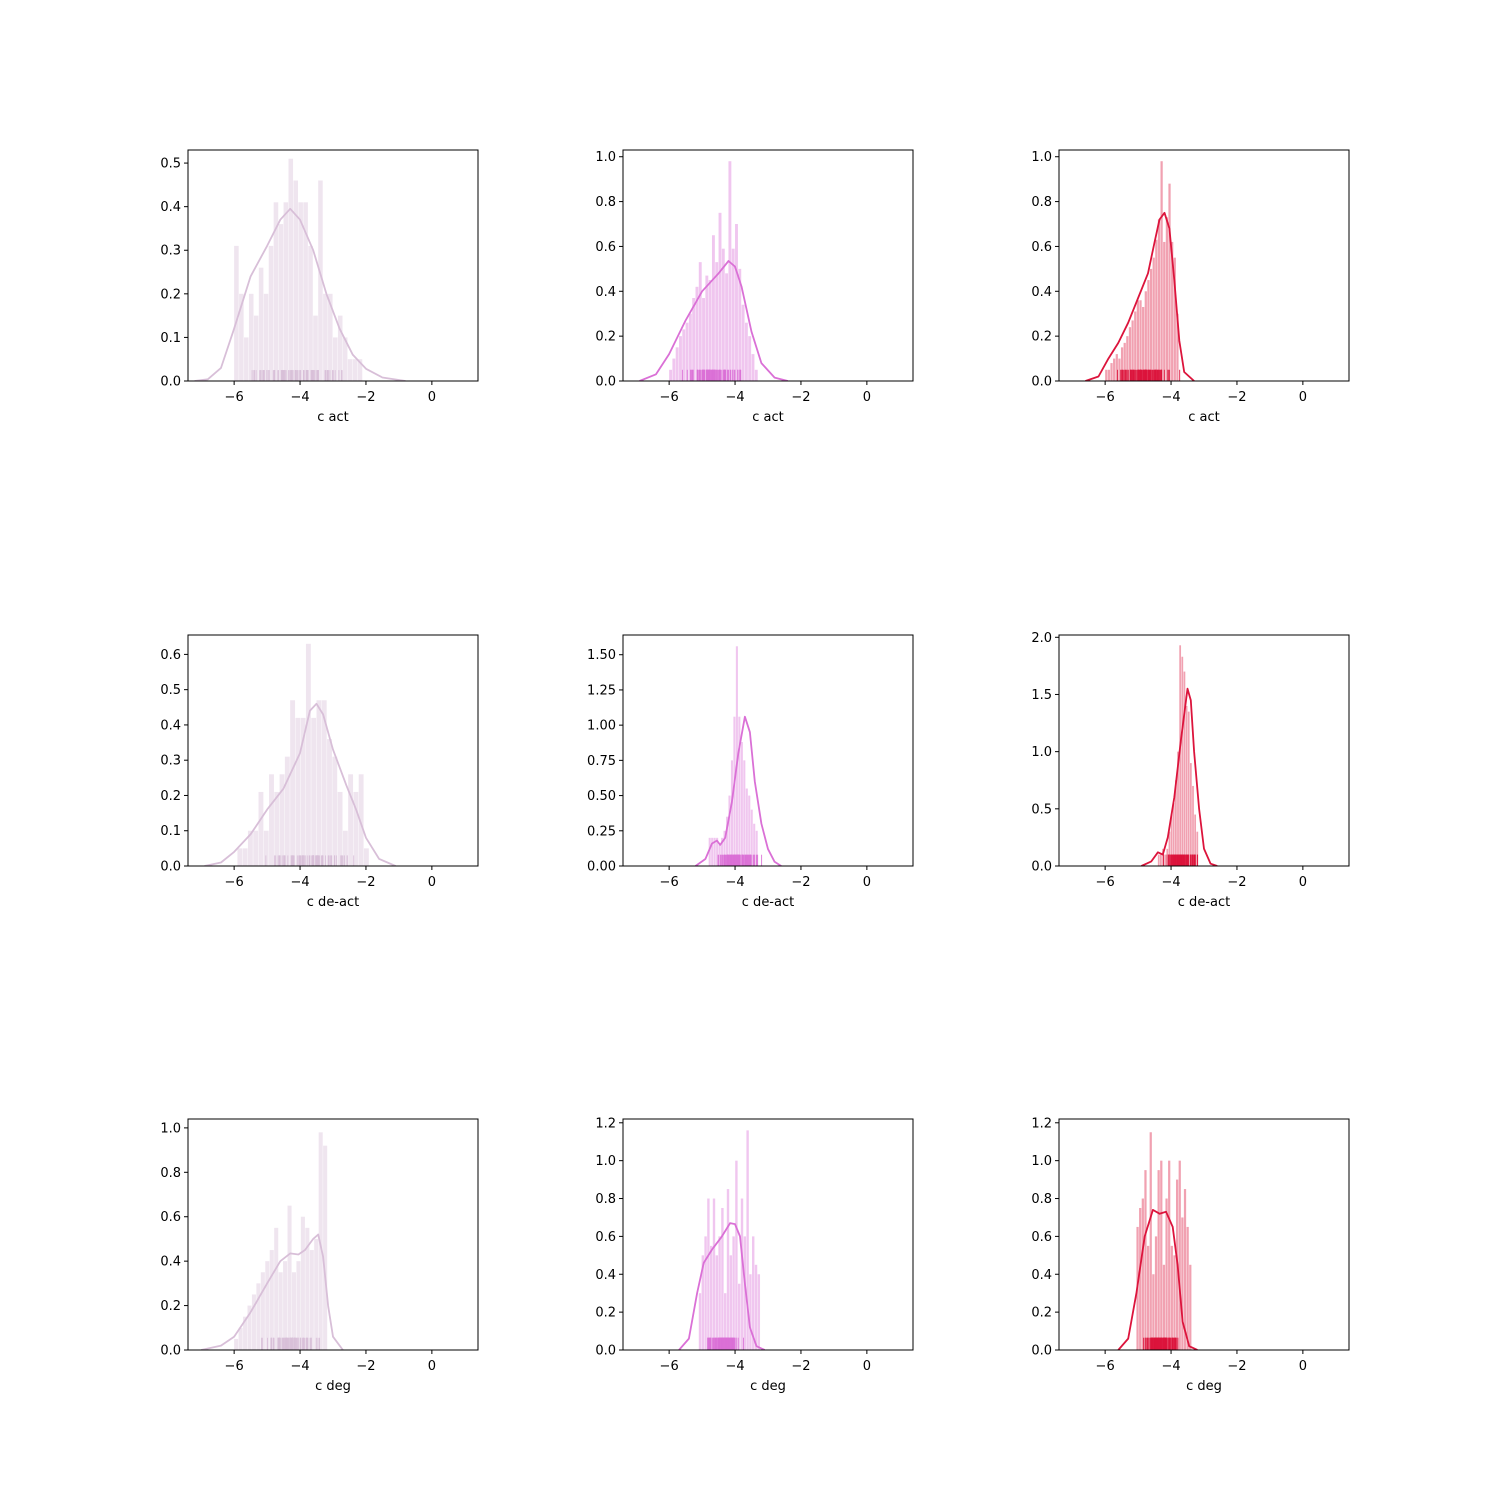  What do you see at coordinates (1041, 1275) in the screenshot?
I see `y-tick-label: 0.4` at bounding box center [1041, 1275].